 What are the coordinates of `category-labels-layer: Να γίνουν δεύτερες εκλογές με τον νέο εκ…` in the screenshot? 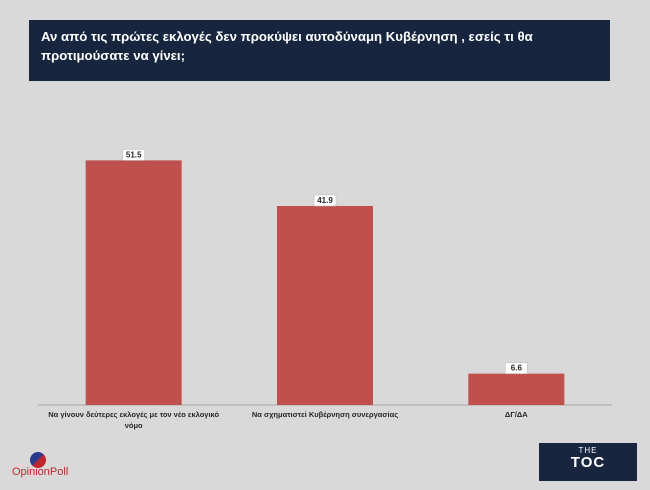 It's located at (288, 420).